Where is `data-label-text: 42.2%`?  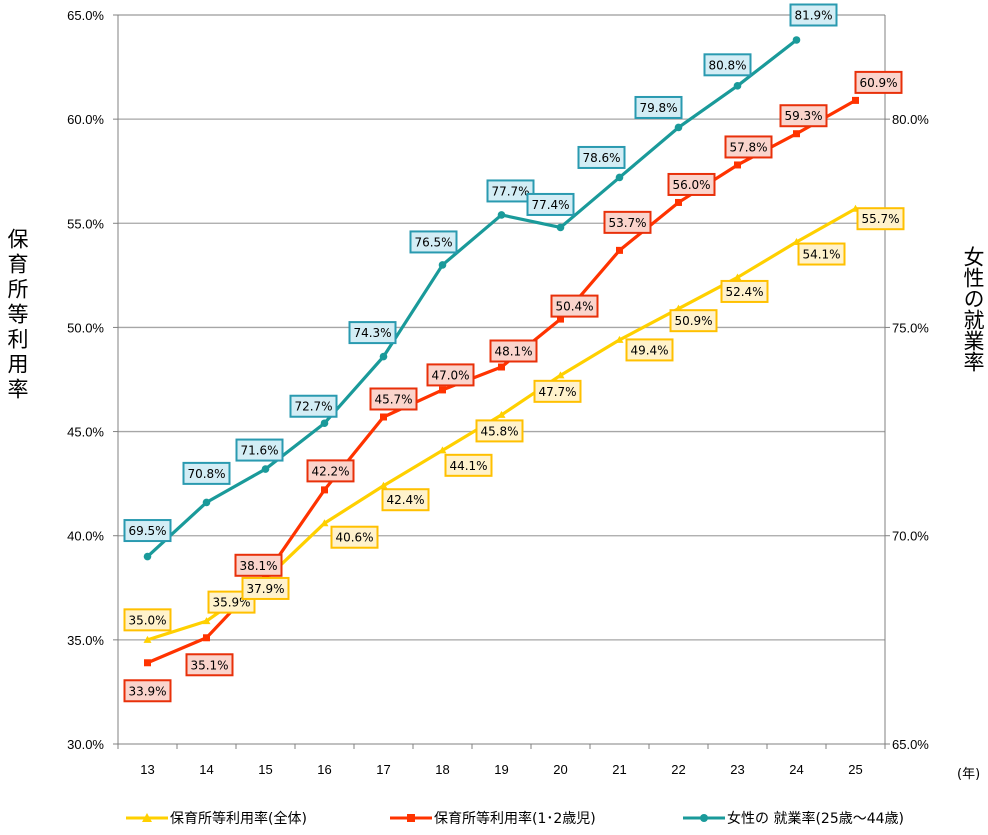
data-label-text: 42.2% is located at coordinates (330, 471).